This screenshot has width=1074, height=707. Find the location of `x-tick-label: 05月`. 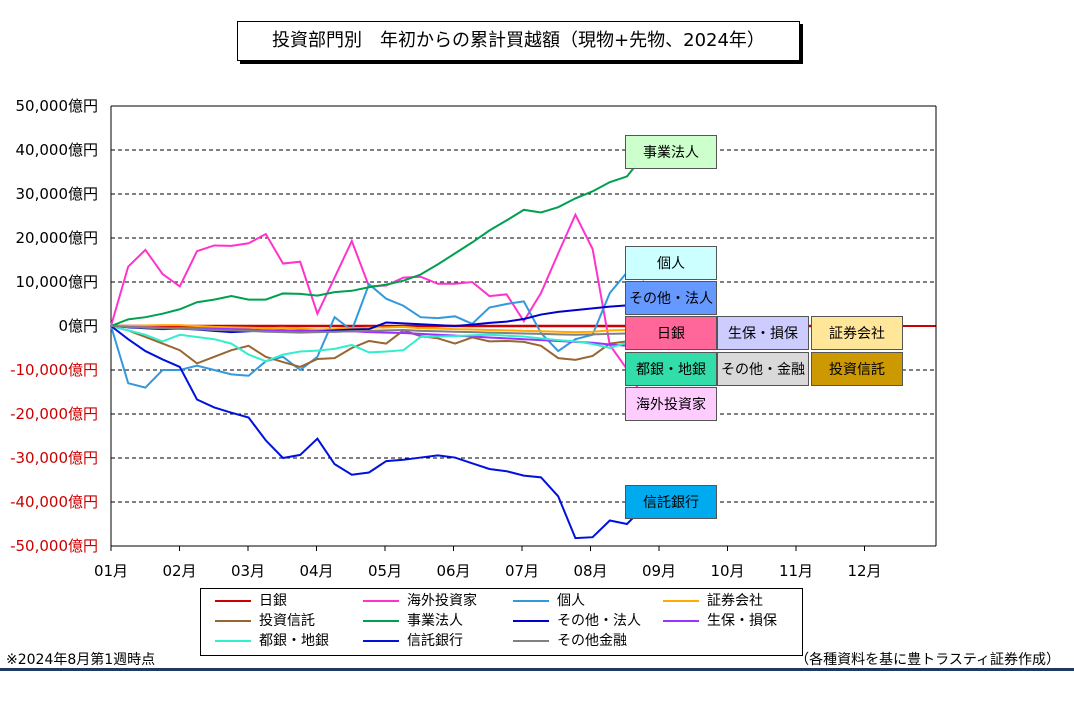

x-tick-label: 05月 is located at coordinates (385, 571).